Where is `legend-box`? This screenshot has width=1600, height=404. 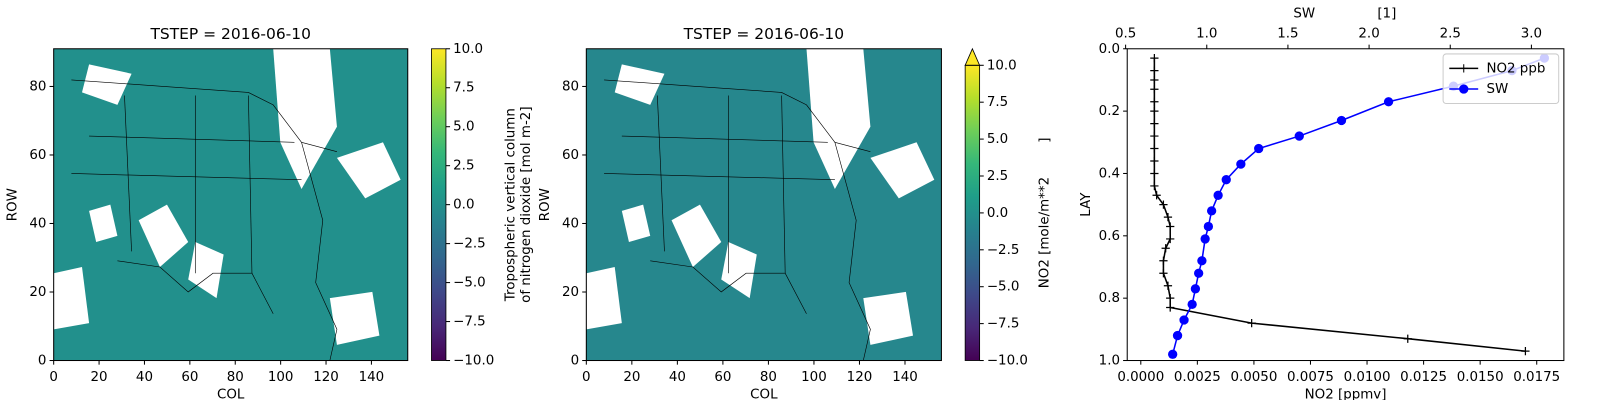
legend-box is located at coordinates (1501, 78).